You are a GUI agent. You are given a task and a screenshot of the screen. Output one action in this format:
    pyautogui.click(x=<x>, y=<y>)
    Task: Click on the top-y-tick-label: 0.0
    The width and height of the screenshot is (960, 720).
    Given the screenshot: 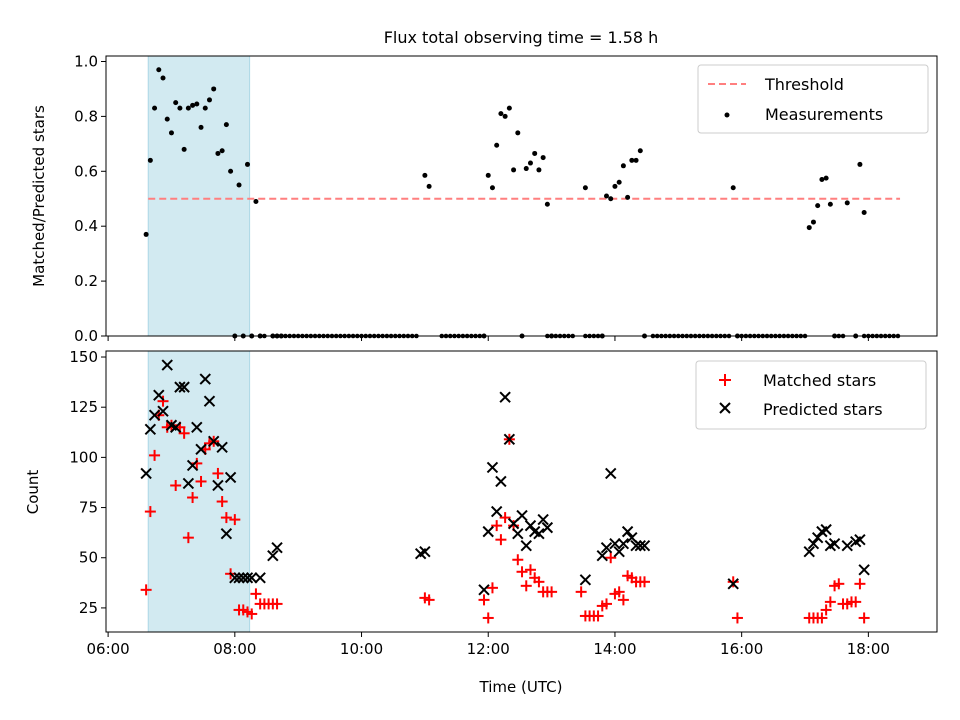 What is the action you would take?
    pyautogui.click(x=86, y=336)
    